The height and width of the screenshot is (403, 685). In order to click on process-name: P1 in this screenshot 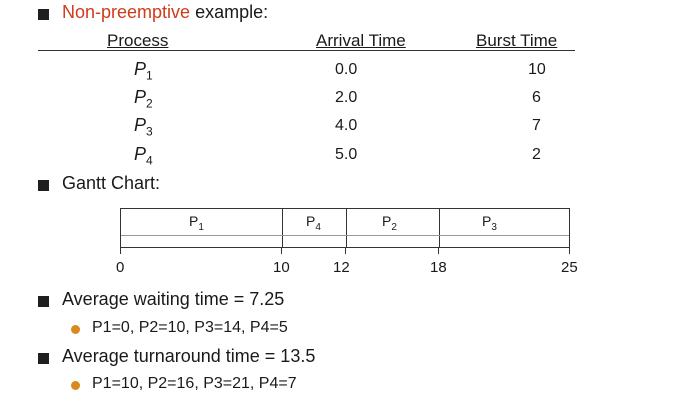, I will do `click(143, 71)`.